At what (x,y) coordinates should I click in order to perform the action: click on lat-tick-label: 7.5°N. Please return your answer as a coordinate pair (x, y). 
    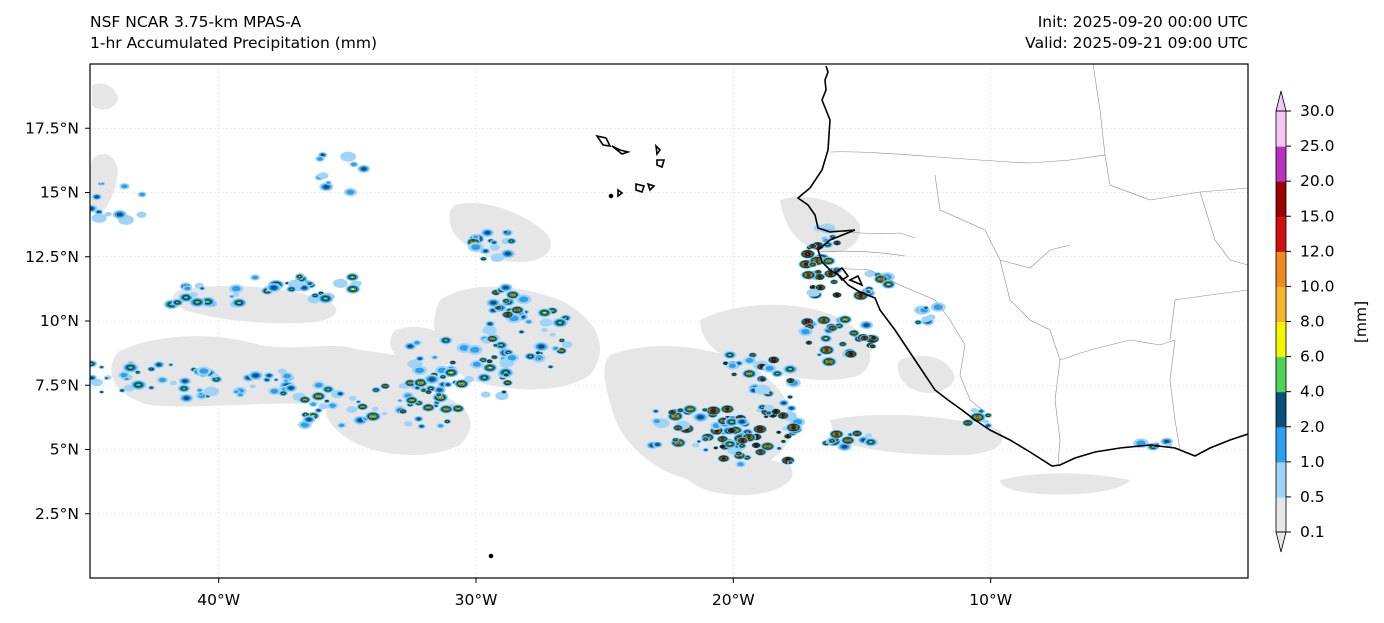
    Looking at the image, I should click on (57, 385).